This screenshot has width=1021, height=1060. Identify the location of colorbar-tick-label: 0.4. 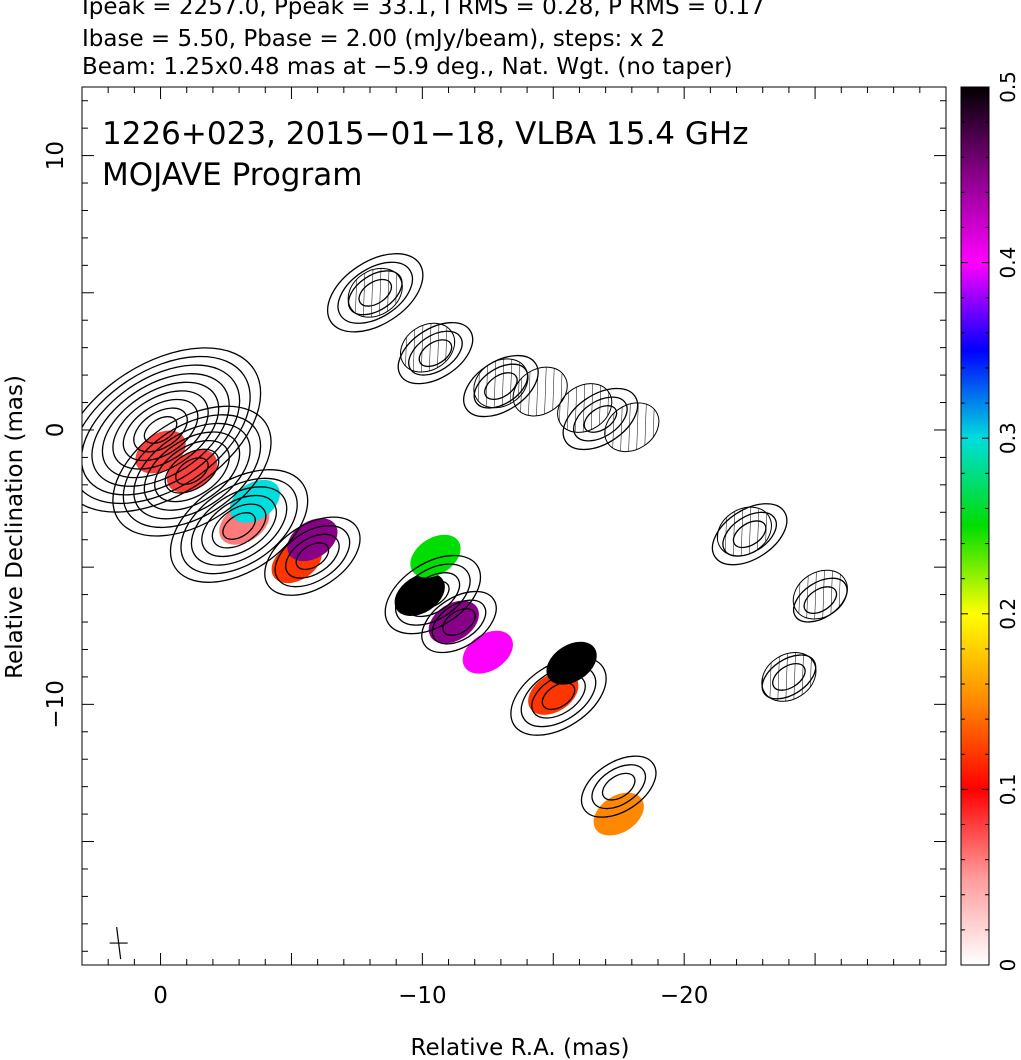
(1008, 263).